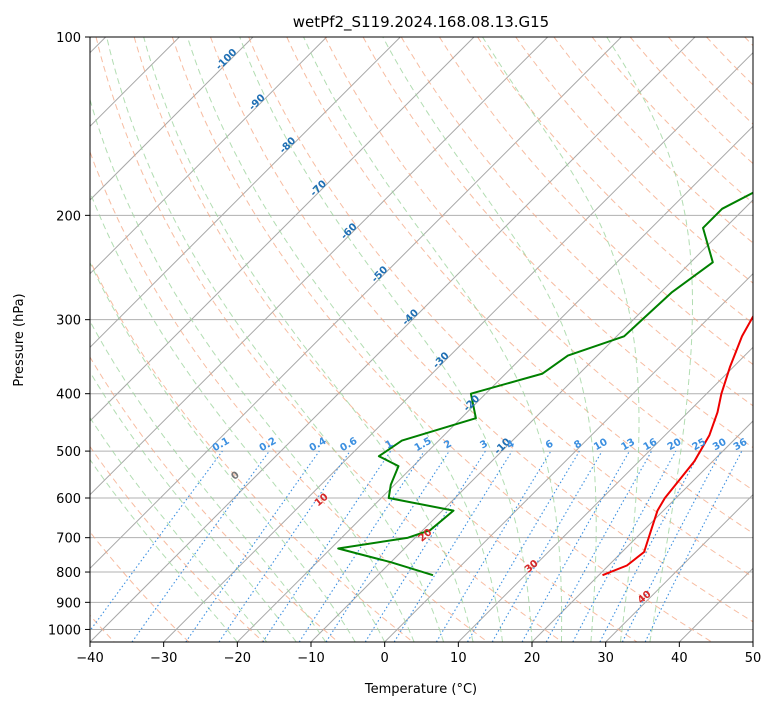  What do you see at coordinates (511, 444) in the screenshot?
I see `mixing-ratio-label: 4` at bounding box center [511, 444].